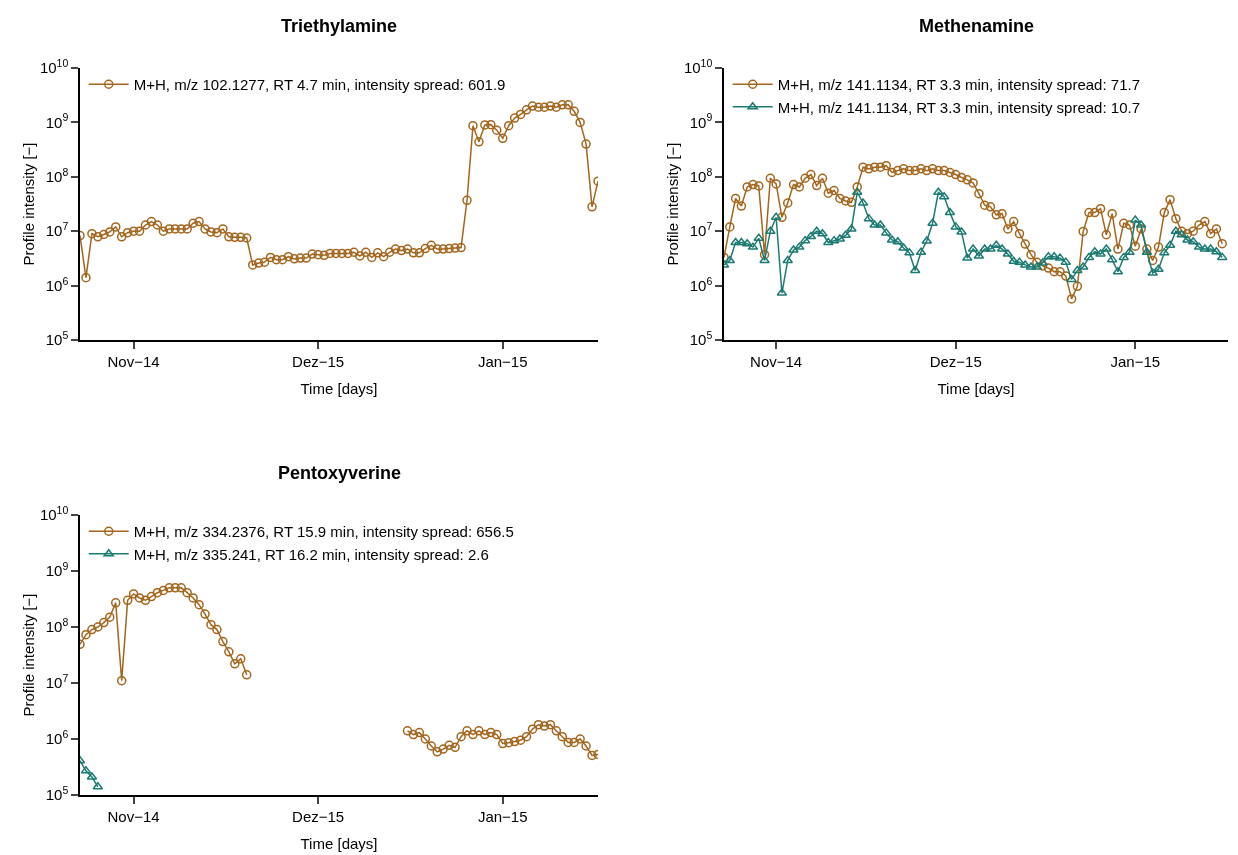  Describe the element at coordinates (319, 85) in the screenshot. I see `legend-label: M+H, m/z 102.1277, RT 4.7 min, intensity spread: 601.9` at that location.